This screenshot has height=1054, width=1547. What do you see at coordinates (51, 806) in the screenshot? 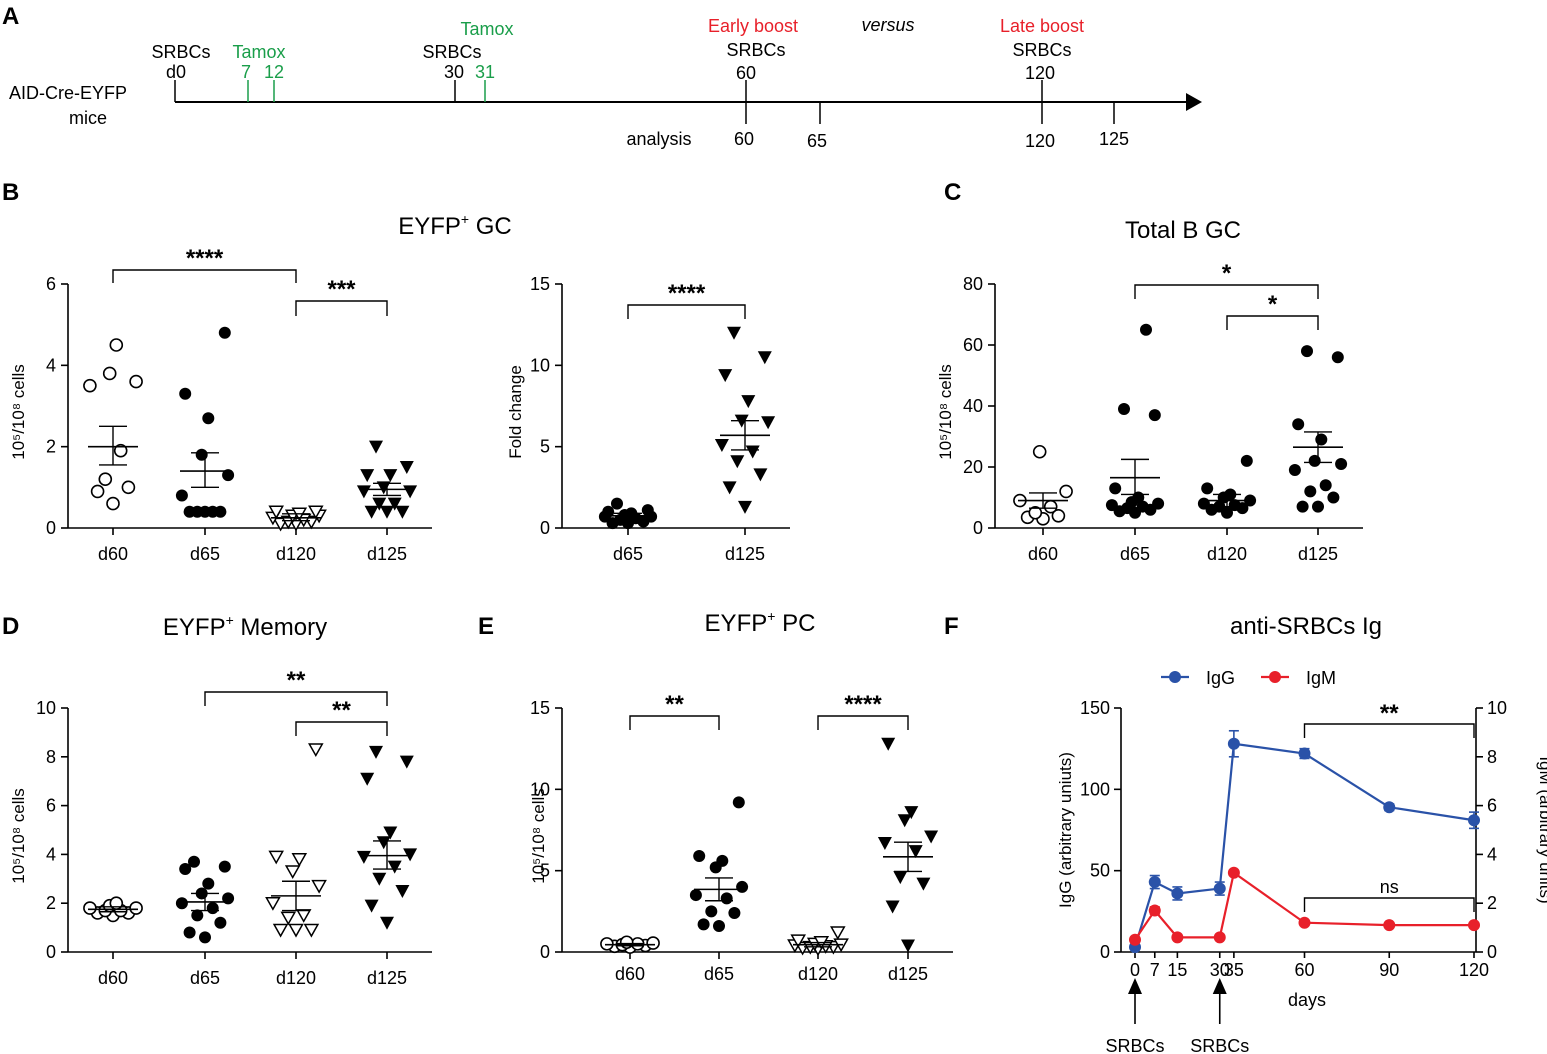
I see `y-tick-label: 6` at bounding box center [51, 806].